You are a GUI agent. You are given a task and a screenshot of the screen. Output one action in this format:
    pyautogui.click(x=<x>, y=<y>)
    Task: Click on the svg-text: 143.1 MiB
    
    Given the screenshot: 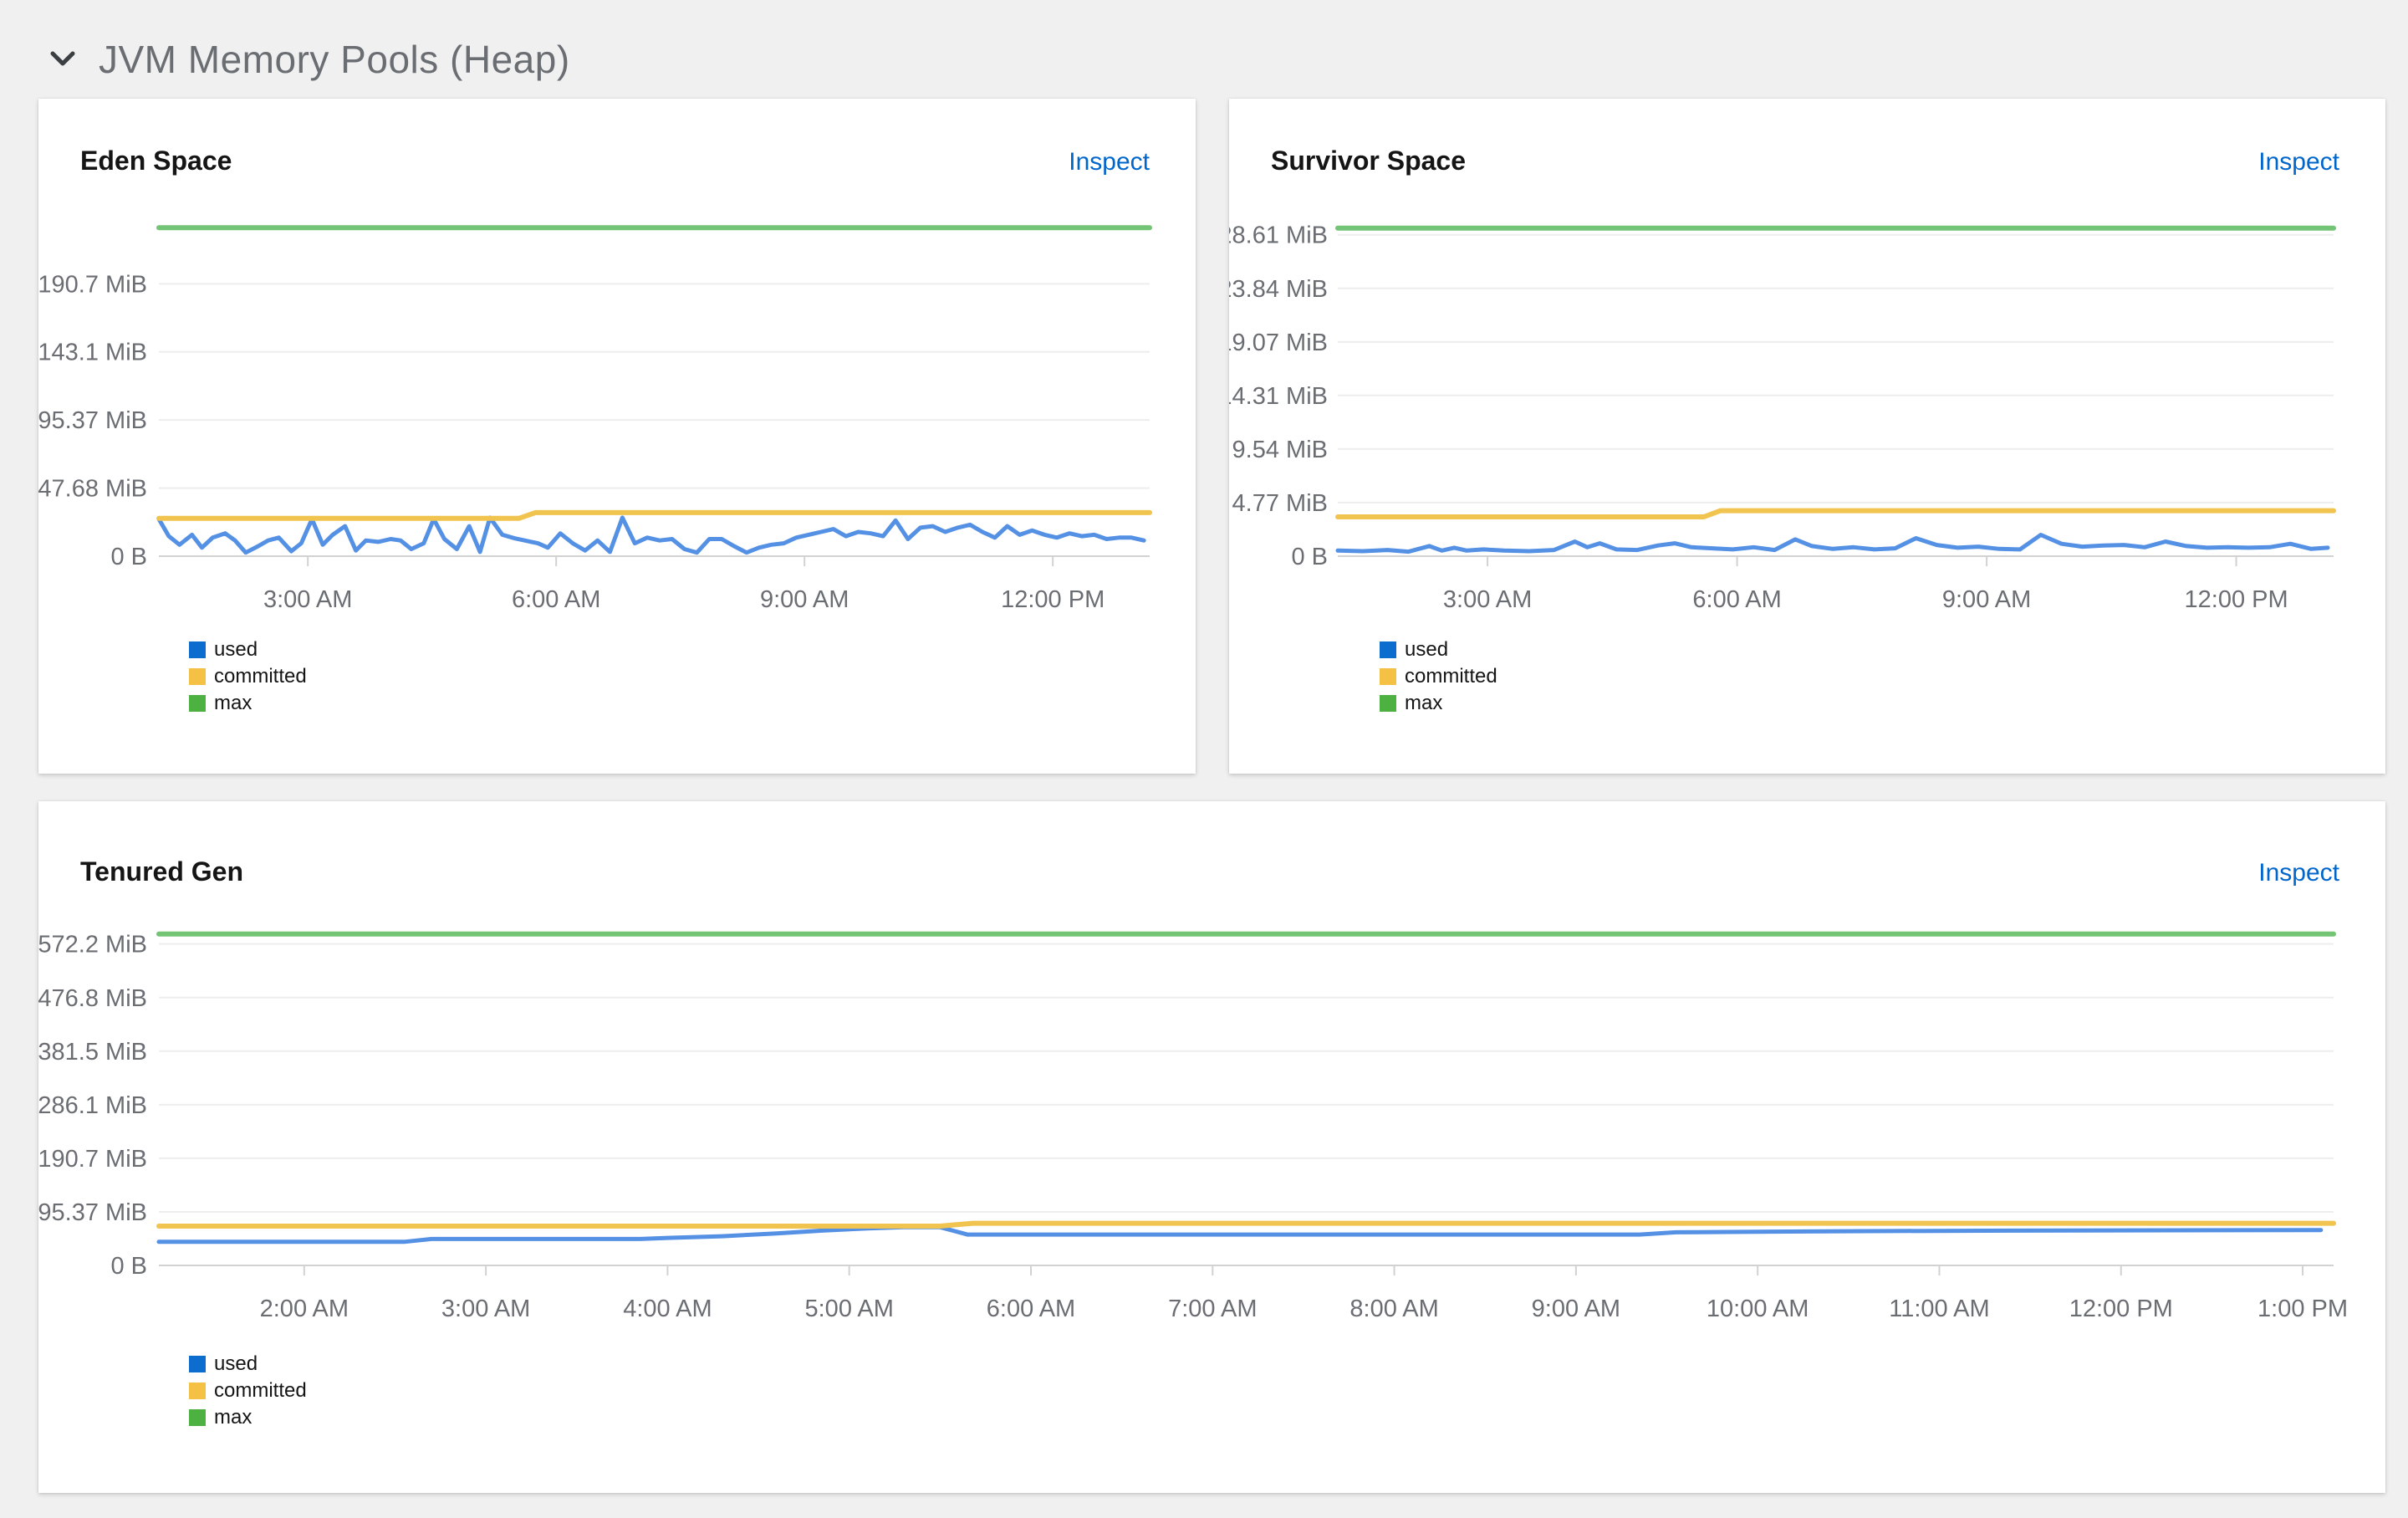 What is the action you would take?
    pyautogui.click(x=93, y=353)
    